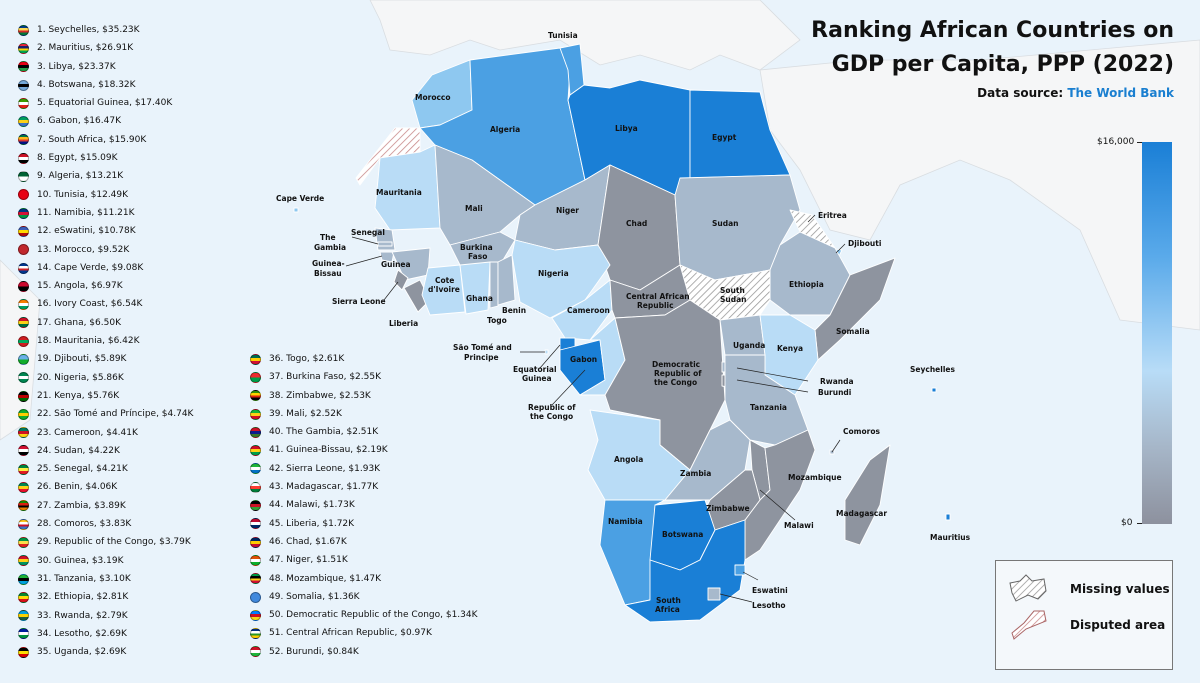 This screenshot has height=683, width=1200. I want to click on label-tunisia: Tunisia, so click(563, 35).